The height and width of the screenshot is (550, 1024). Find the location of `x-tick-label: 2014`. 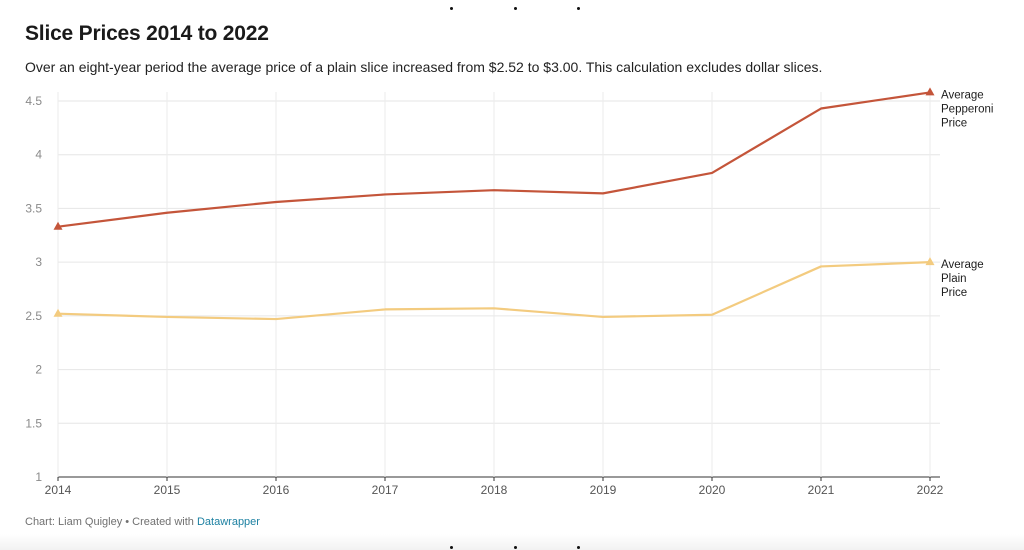

x-tick-label: 2014 is located at coordinates (58, 490).